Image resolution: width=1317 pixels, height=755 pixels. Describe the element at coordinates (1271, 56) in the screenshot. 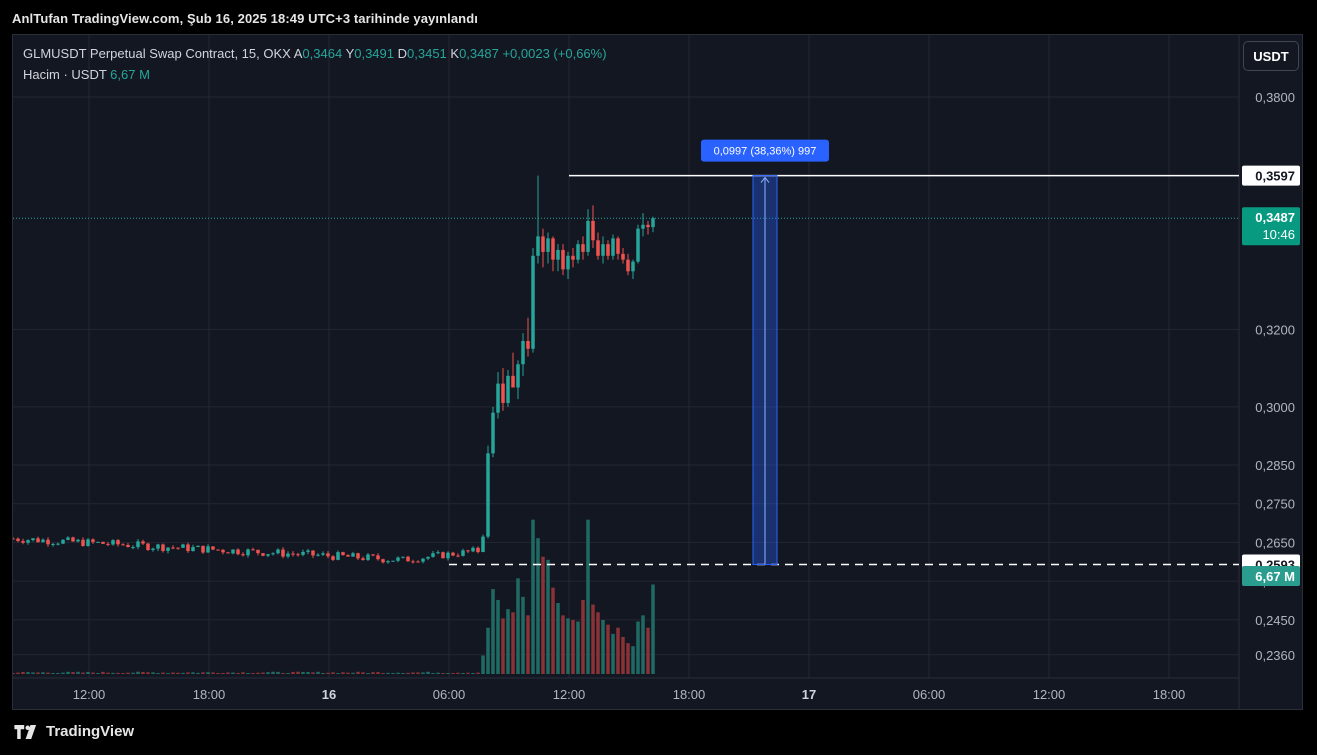

I see `currency-button: USDT` at that location.